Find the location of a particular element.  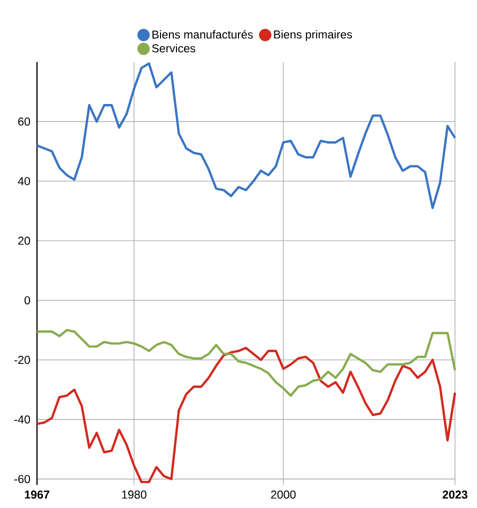

legend-label: Services is located at coordinates (174, 48).